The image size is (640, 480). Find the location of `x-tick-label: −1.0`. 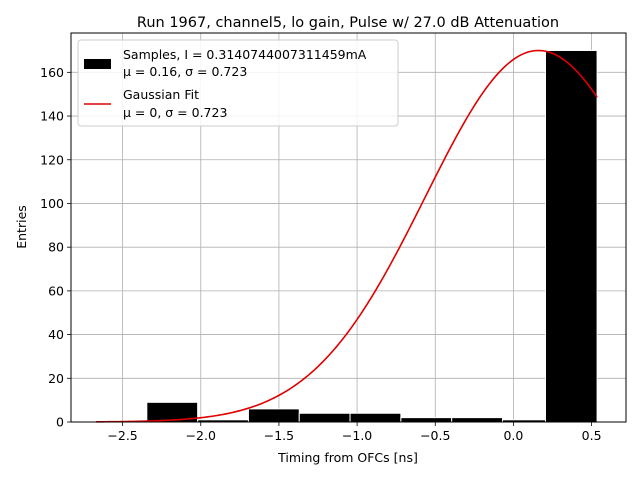

x-tick-label: −1.0 is located at coordinates (357, 435).